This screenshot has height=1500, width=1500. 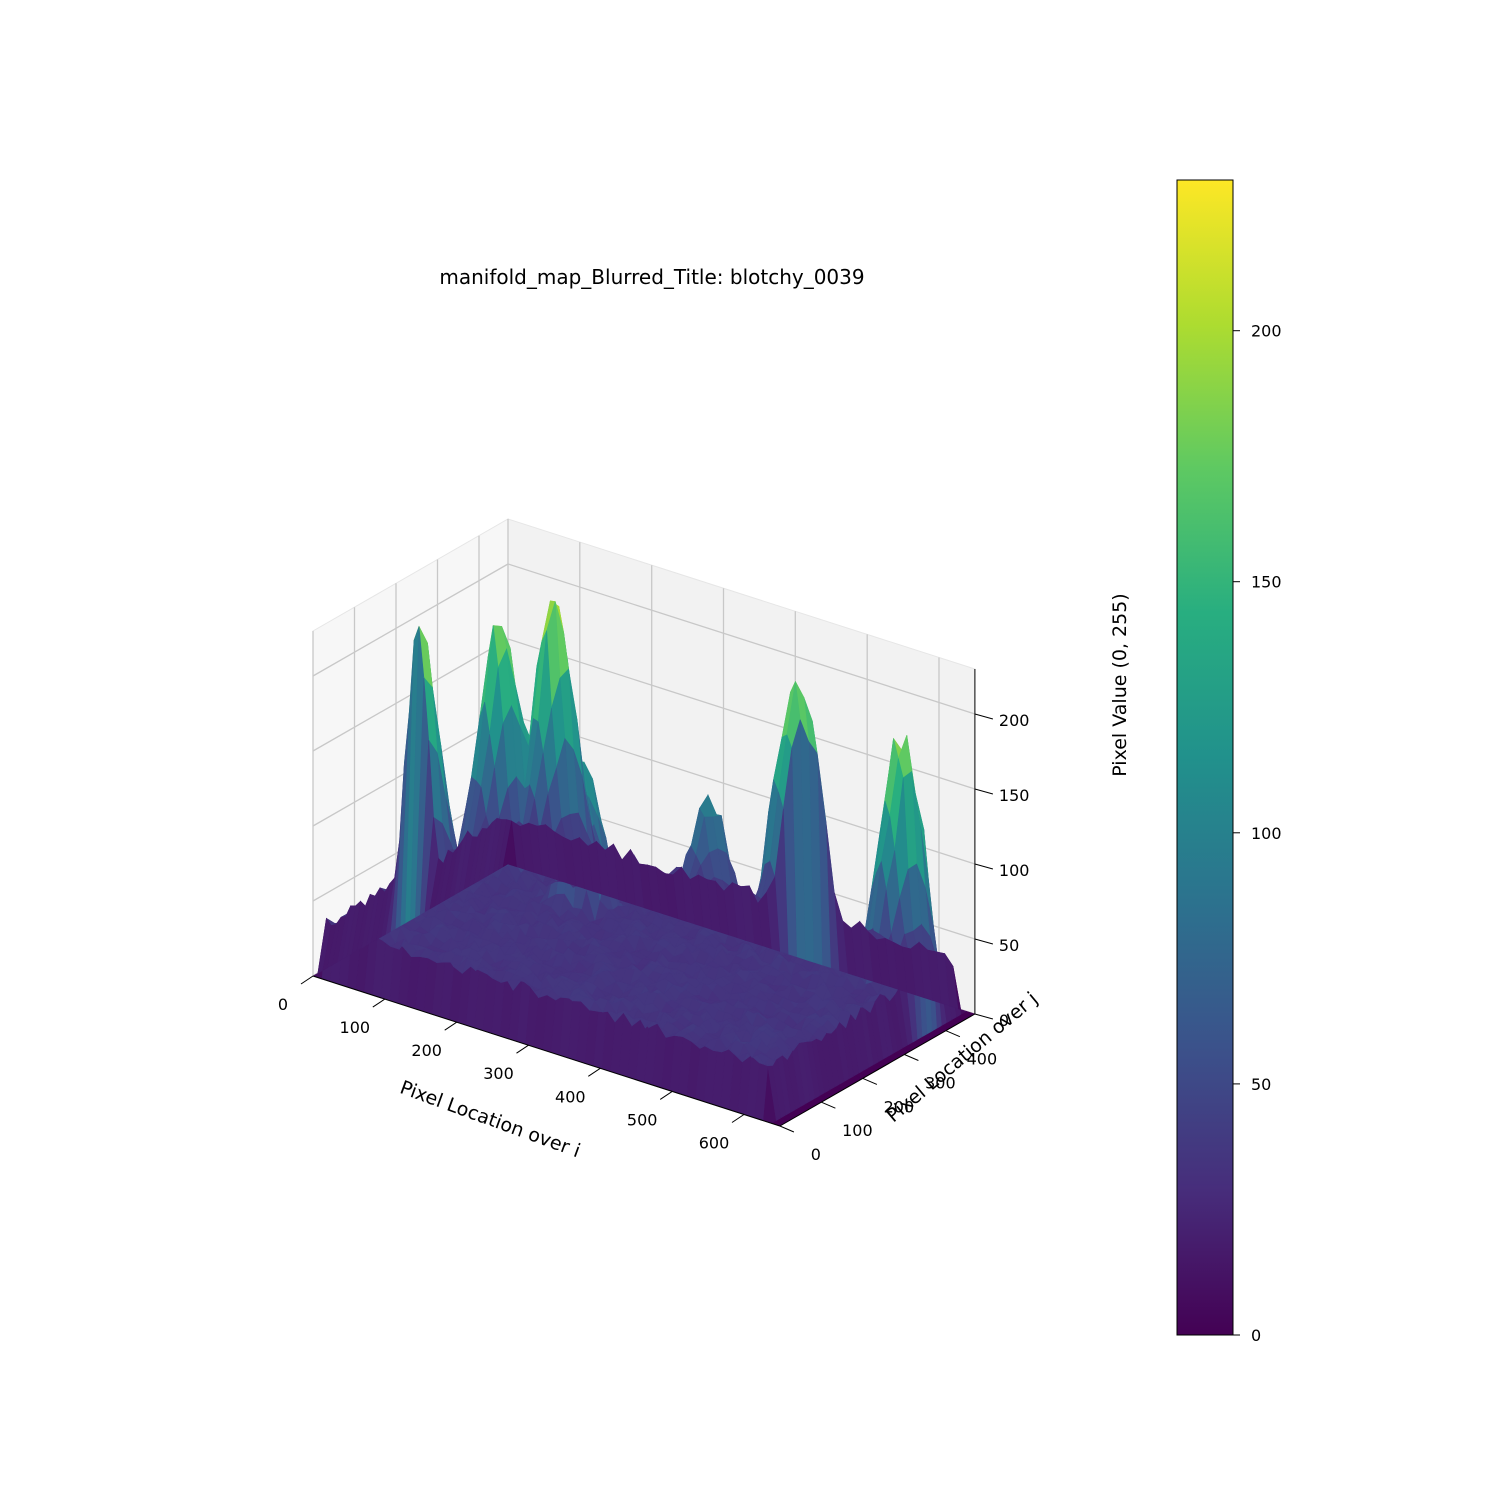 I want to click on colorbar-tick-label: 0, so click(x=1256, y=1335).